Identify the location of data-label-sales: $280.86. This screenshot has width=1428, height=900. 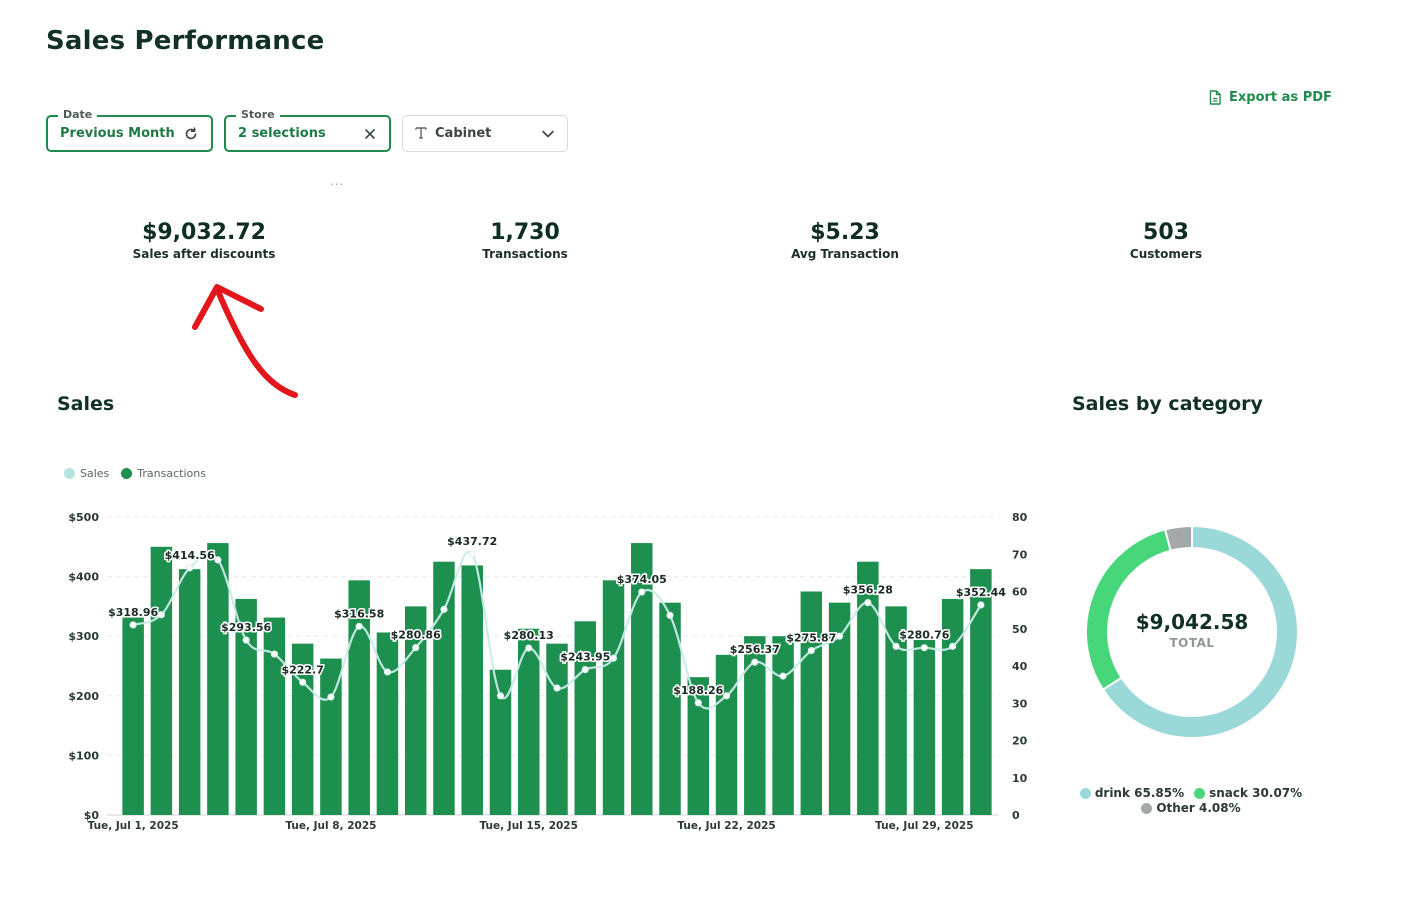
(416, 635).